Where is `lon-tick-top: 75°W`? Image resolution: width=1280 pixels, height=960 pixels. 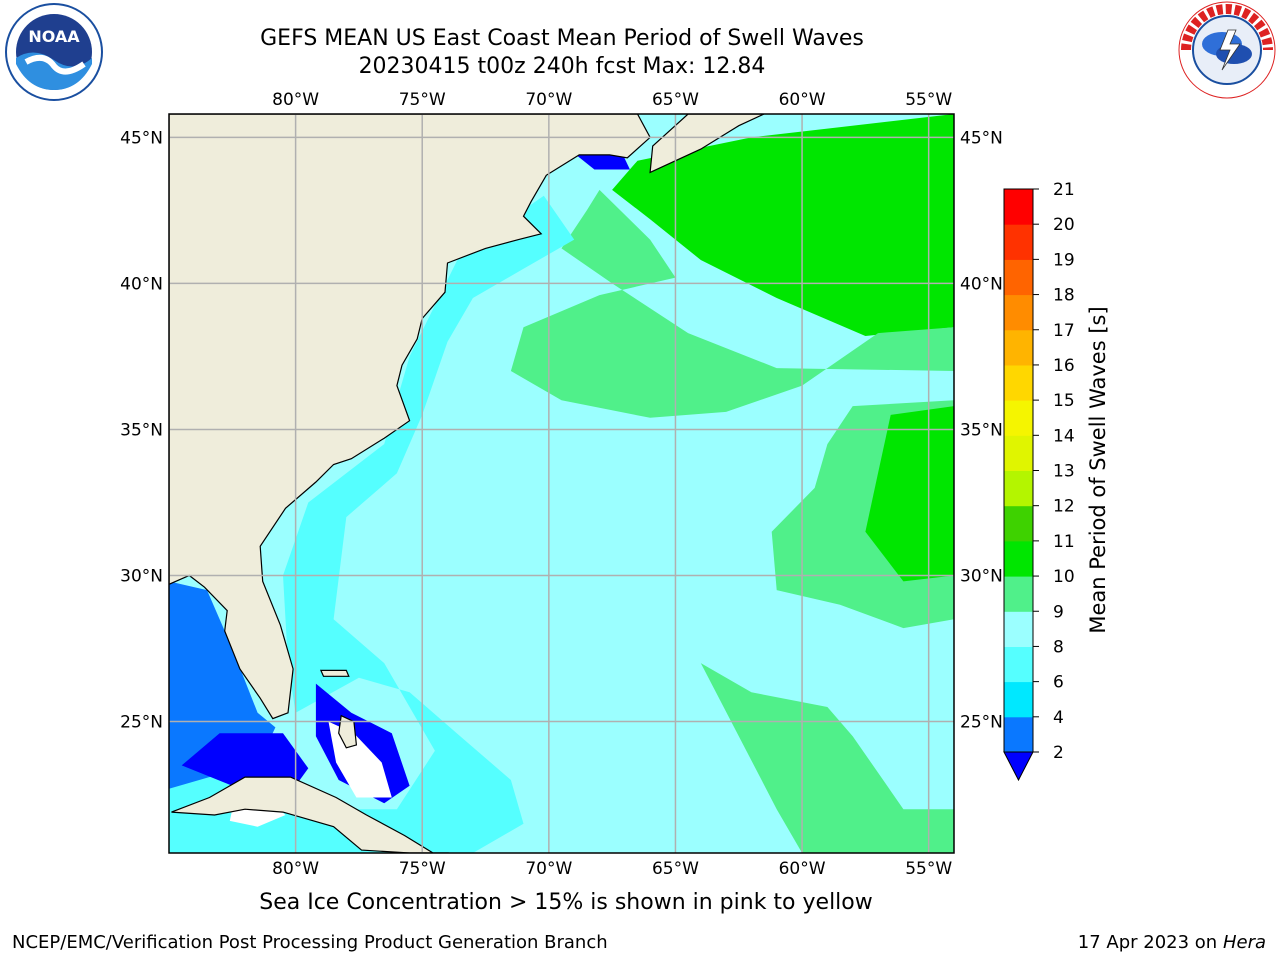
lon-tick-top: 75°W is located at coordinates (422, 100).